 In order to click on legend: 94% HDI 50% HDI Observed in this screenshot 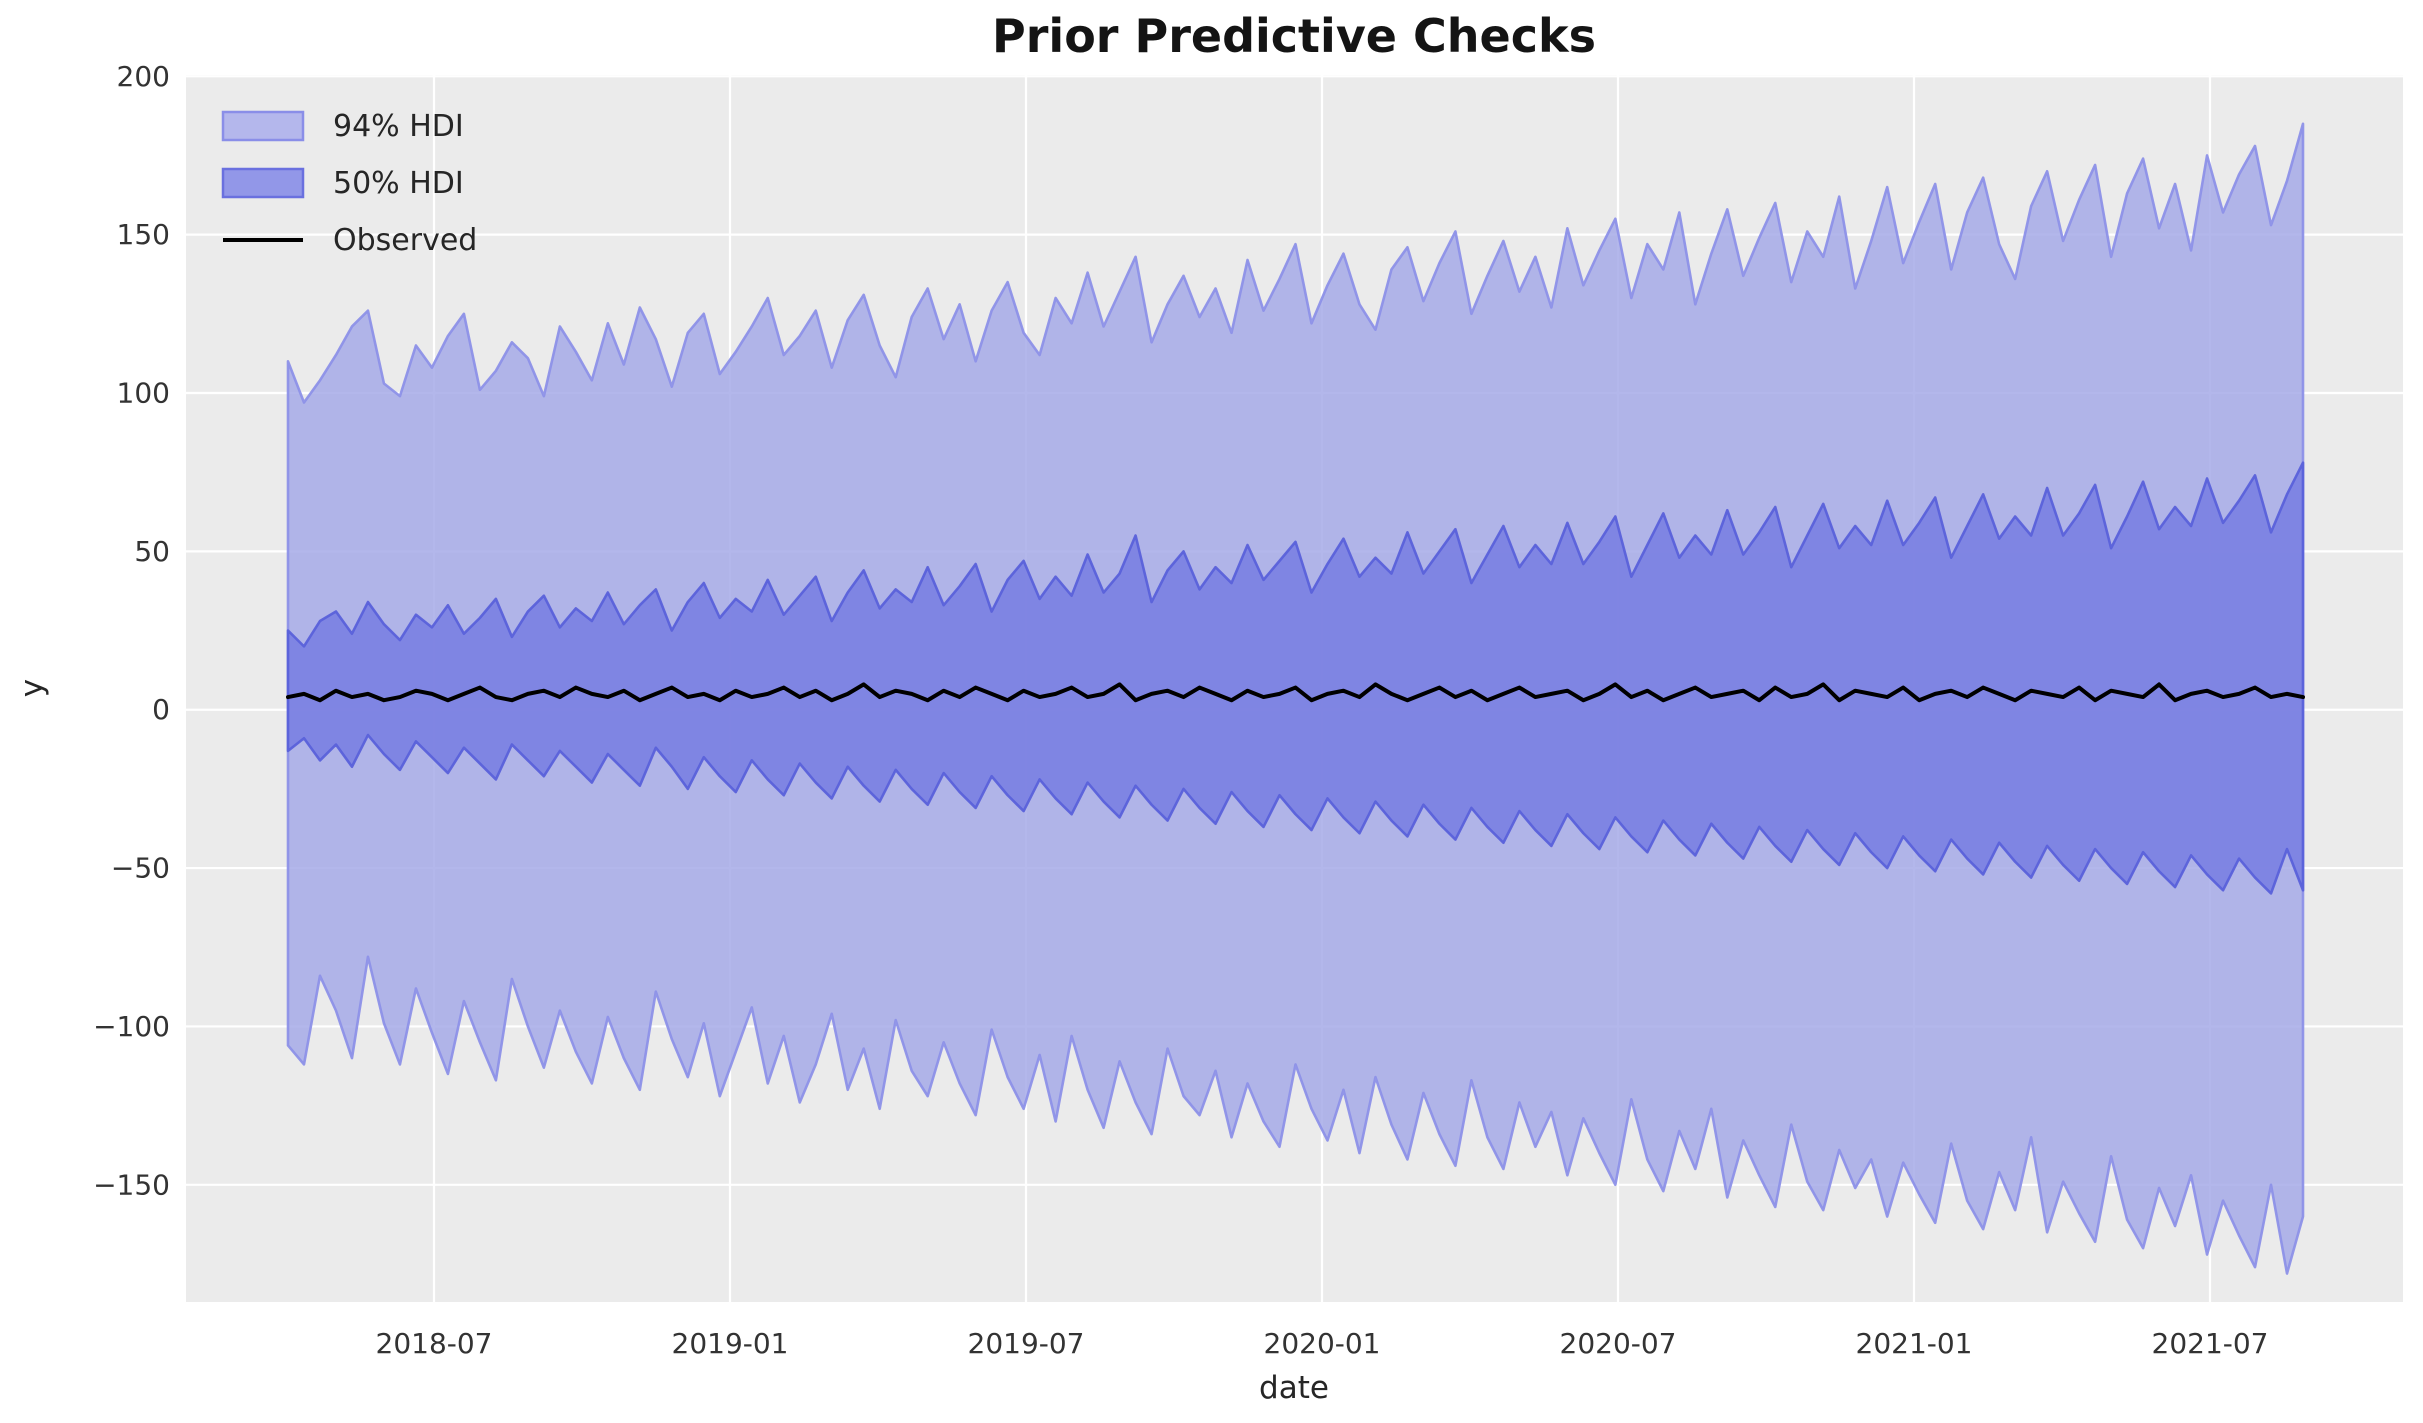, I will do `click(349, 183)`.